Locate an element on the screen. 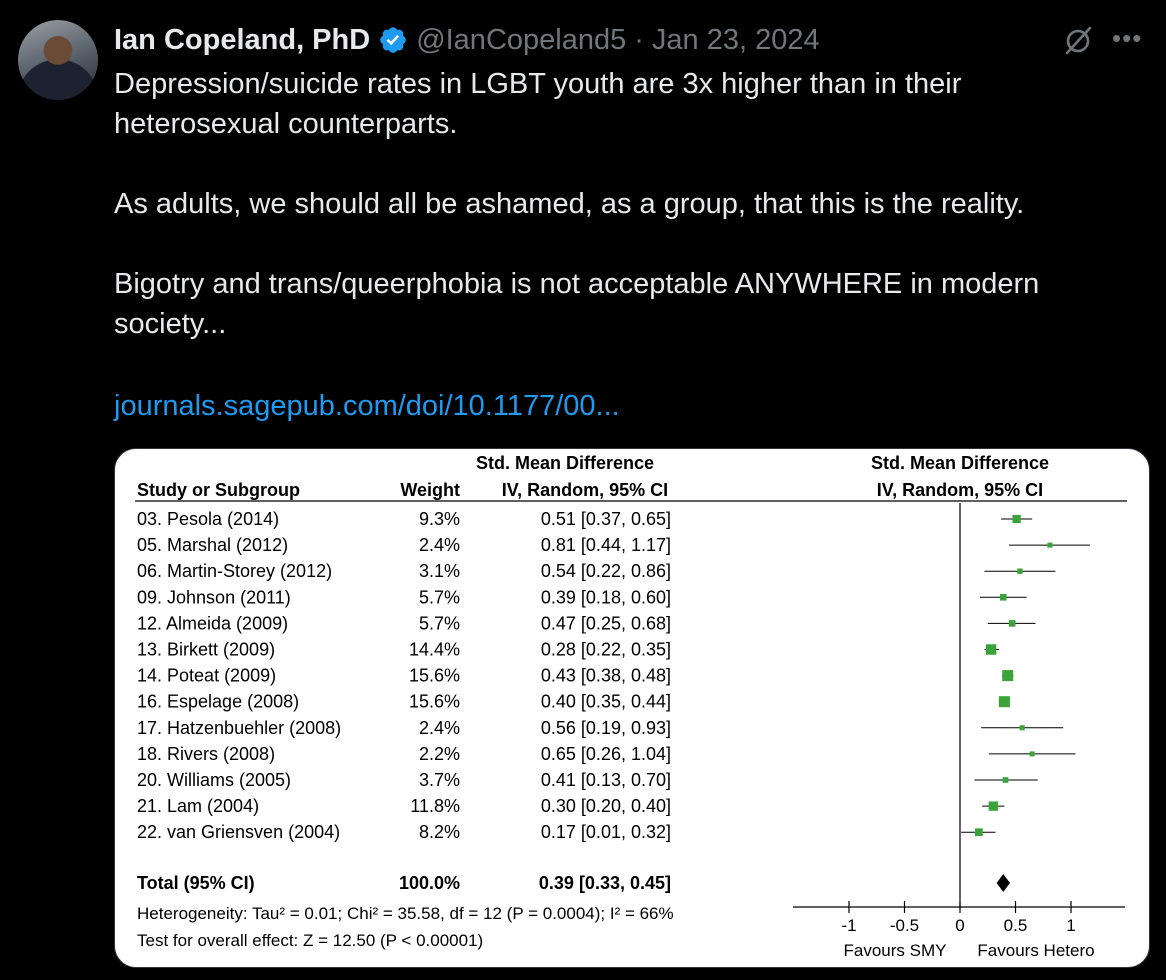 The width and height of the screenshot is (1166, 980). study-ci: 0.47 [0.25, 0.68] is located at coordinates (606, 623).